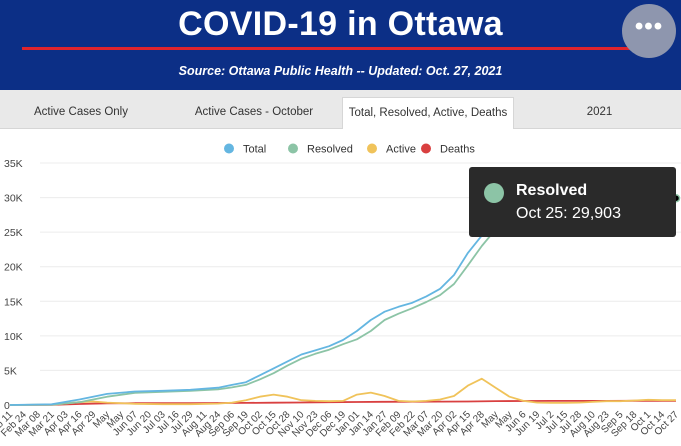 This screenshot has height=446, width=681. Describe the element at coordinates (13, 285) in the screenshot. I see `y-axis-ticks: 0 5K 10K 15K 20K 25K 30K 35K` at that location.